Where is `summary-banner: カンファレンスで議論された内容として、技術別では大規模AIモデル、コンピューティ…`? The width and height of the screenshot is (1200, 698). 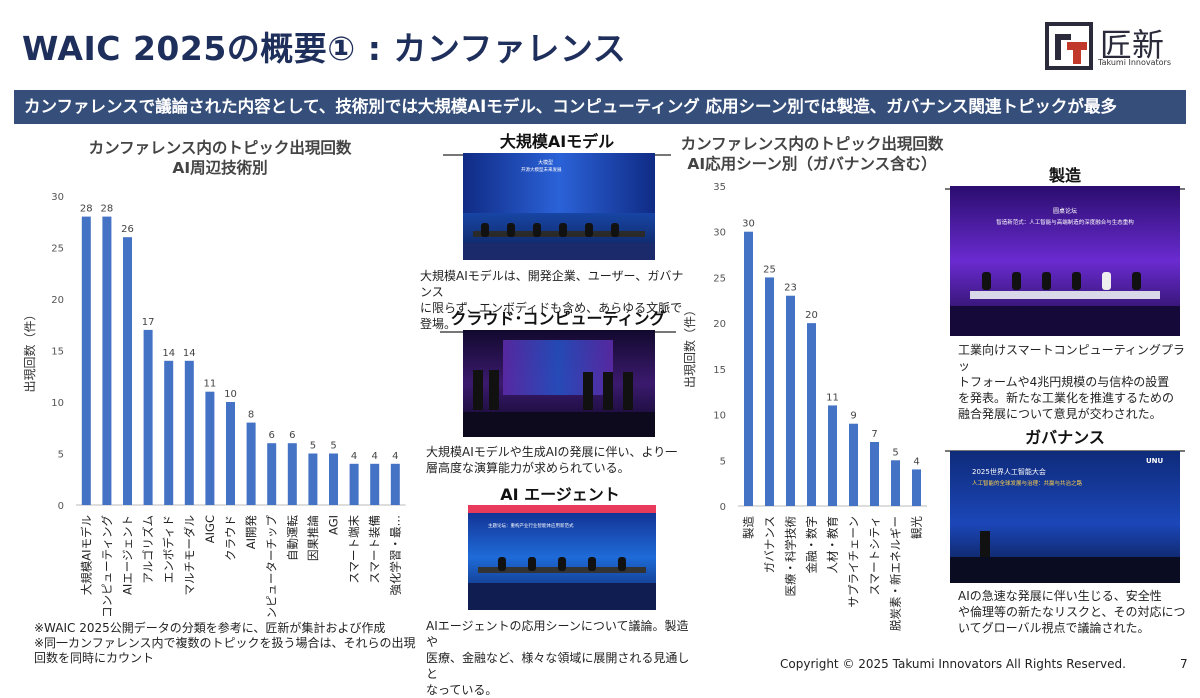 summary-banner: カンファレンスで議論された内容として、技術別では大規模AIモデル、コンピューティ… is located at coordinates (600, 107).